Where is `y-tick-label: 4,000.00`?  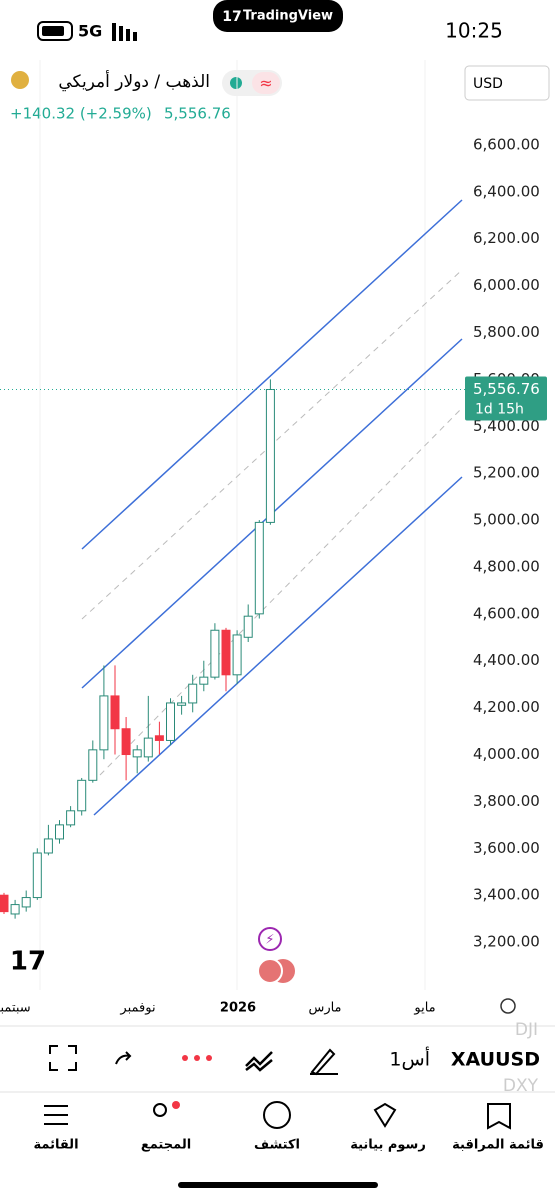
y-tick-label: 4,000.00 is located at coordinates (506, 754).